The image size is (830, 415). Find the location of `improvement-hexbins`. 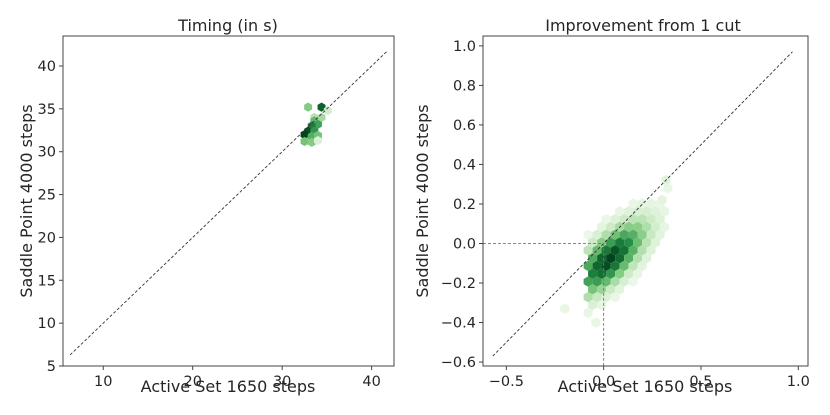

improvement-hexbins is located at coordinates (616, 251).